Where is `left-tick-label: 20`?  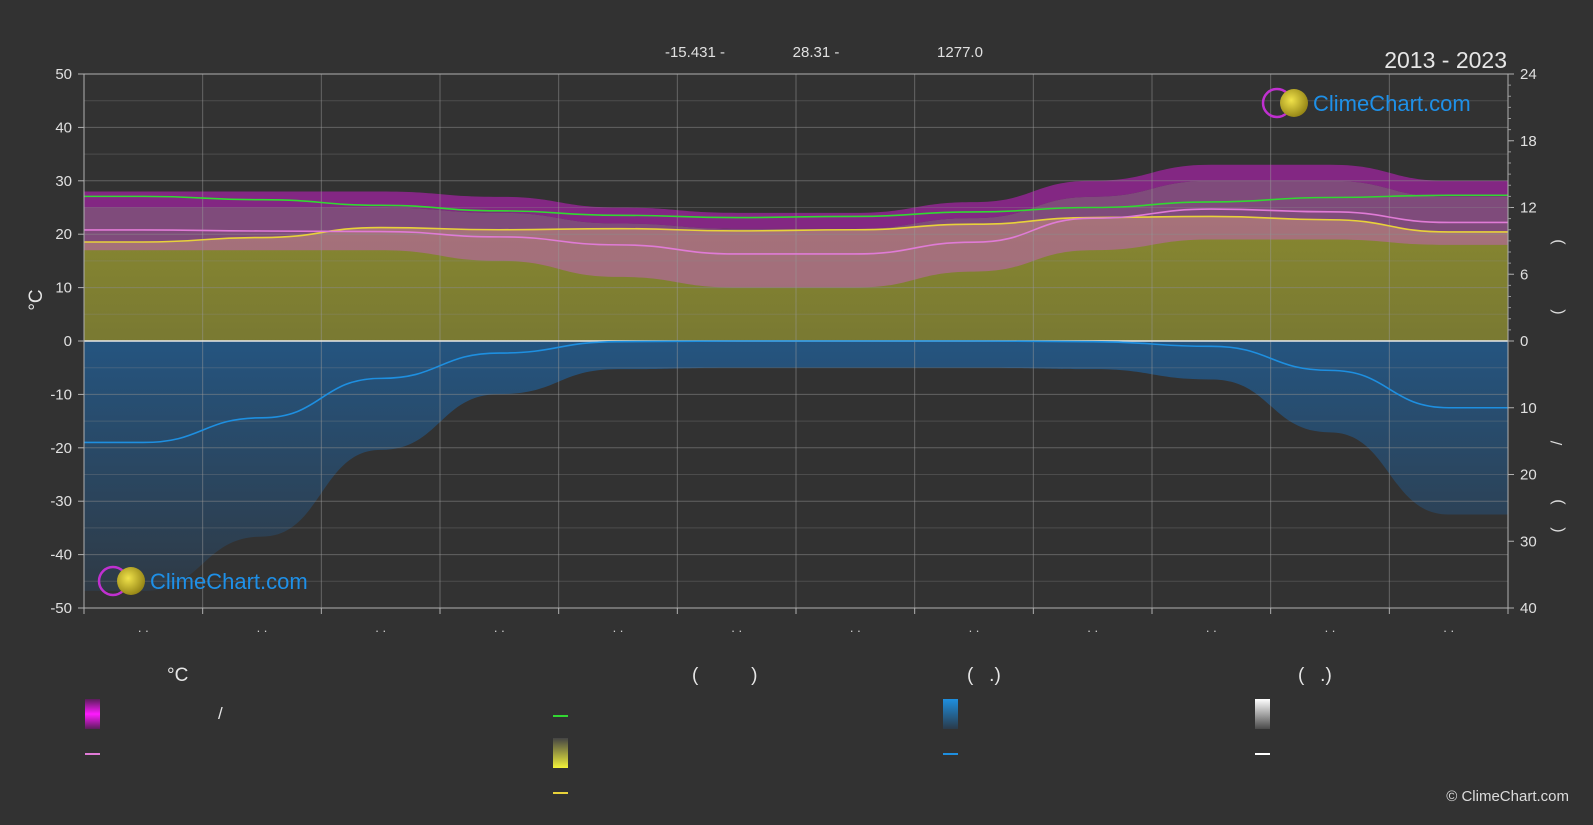
left-tick-label: 20 is located at coordinates (63, 234).